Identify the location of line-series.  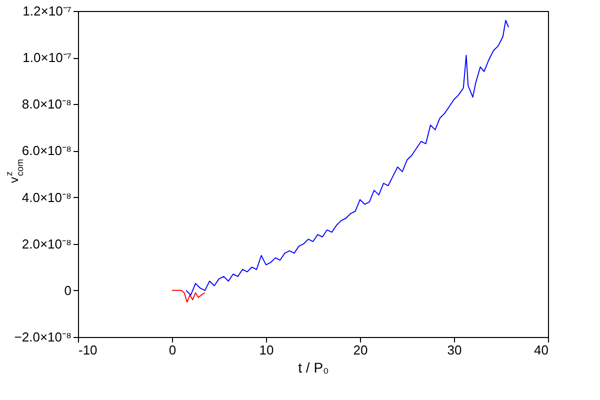
(189, 296).